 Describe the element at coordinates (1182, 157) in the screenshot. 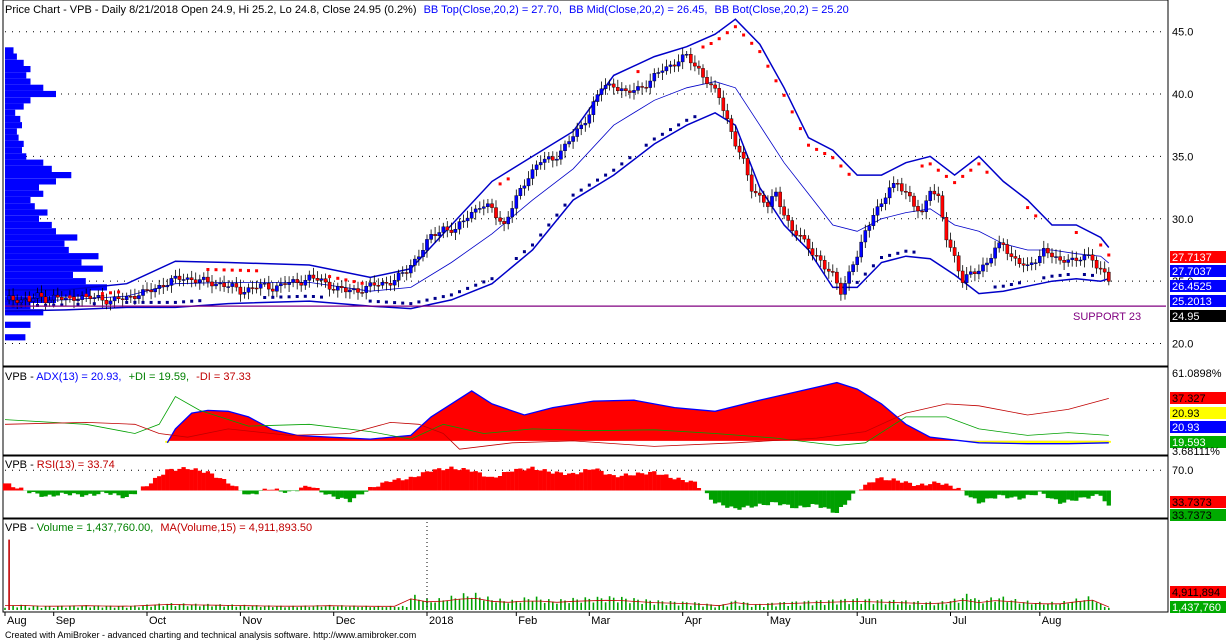

I see `price-y-tick-label: 35.0` at that location.